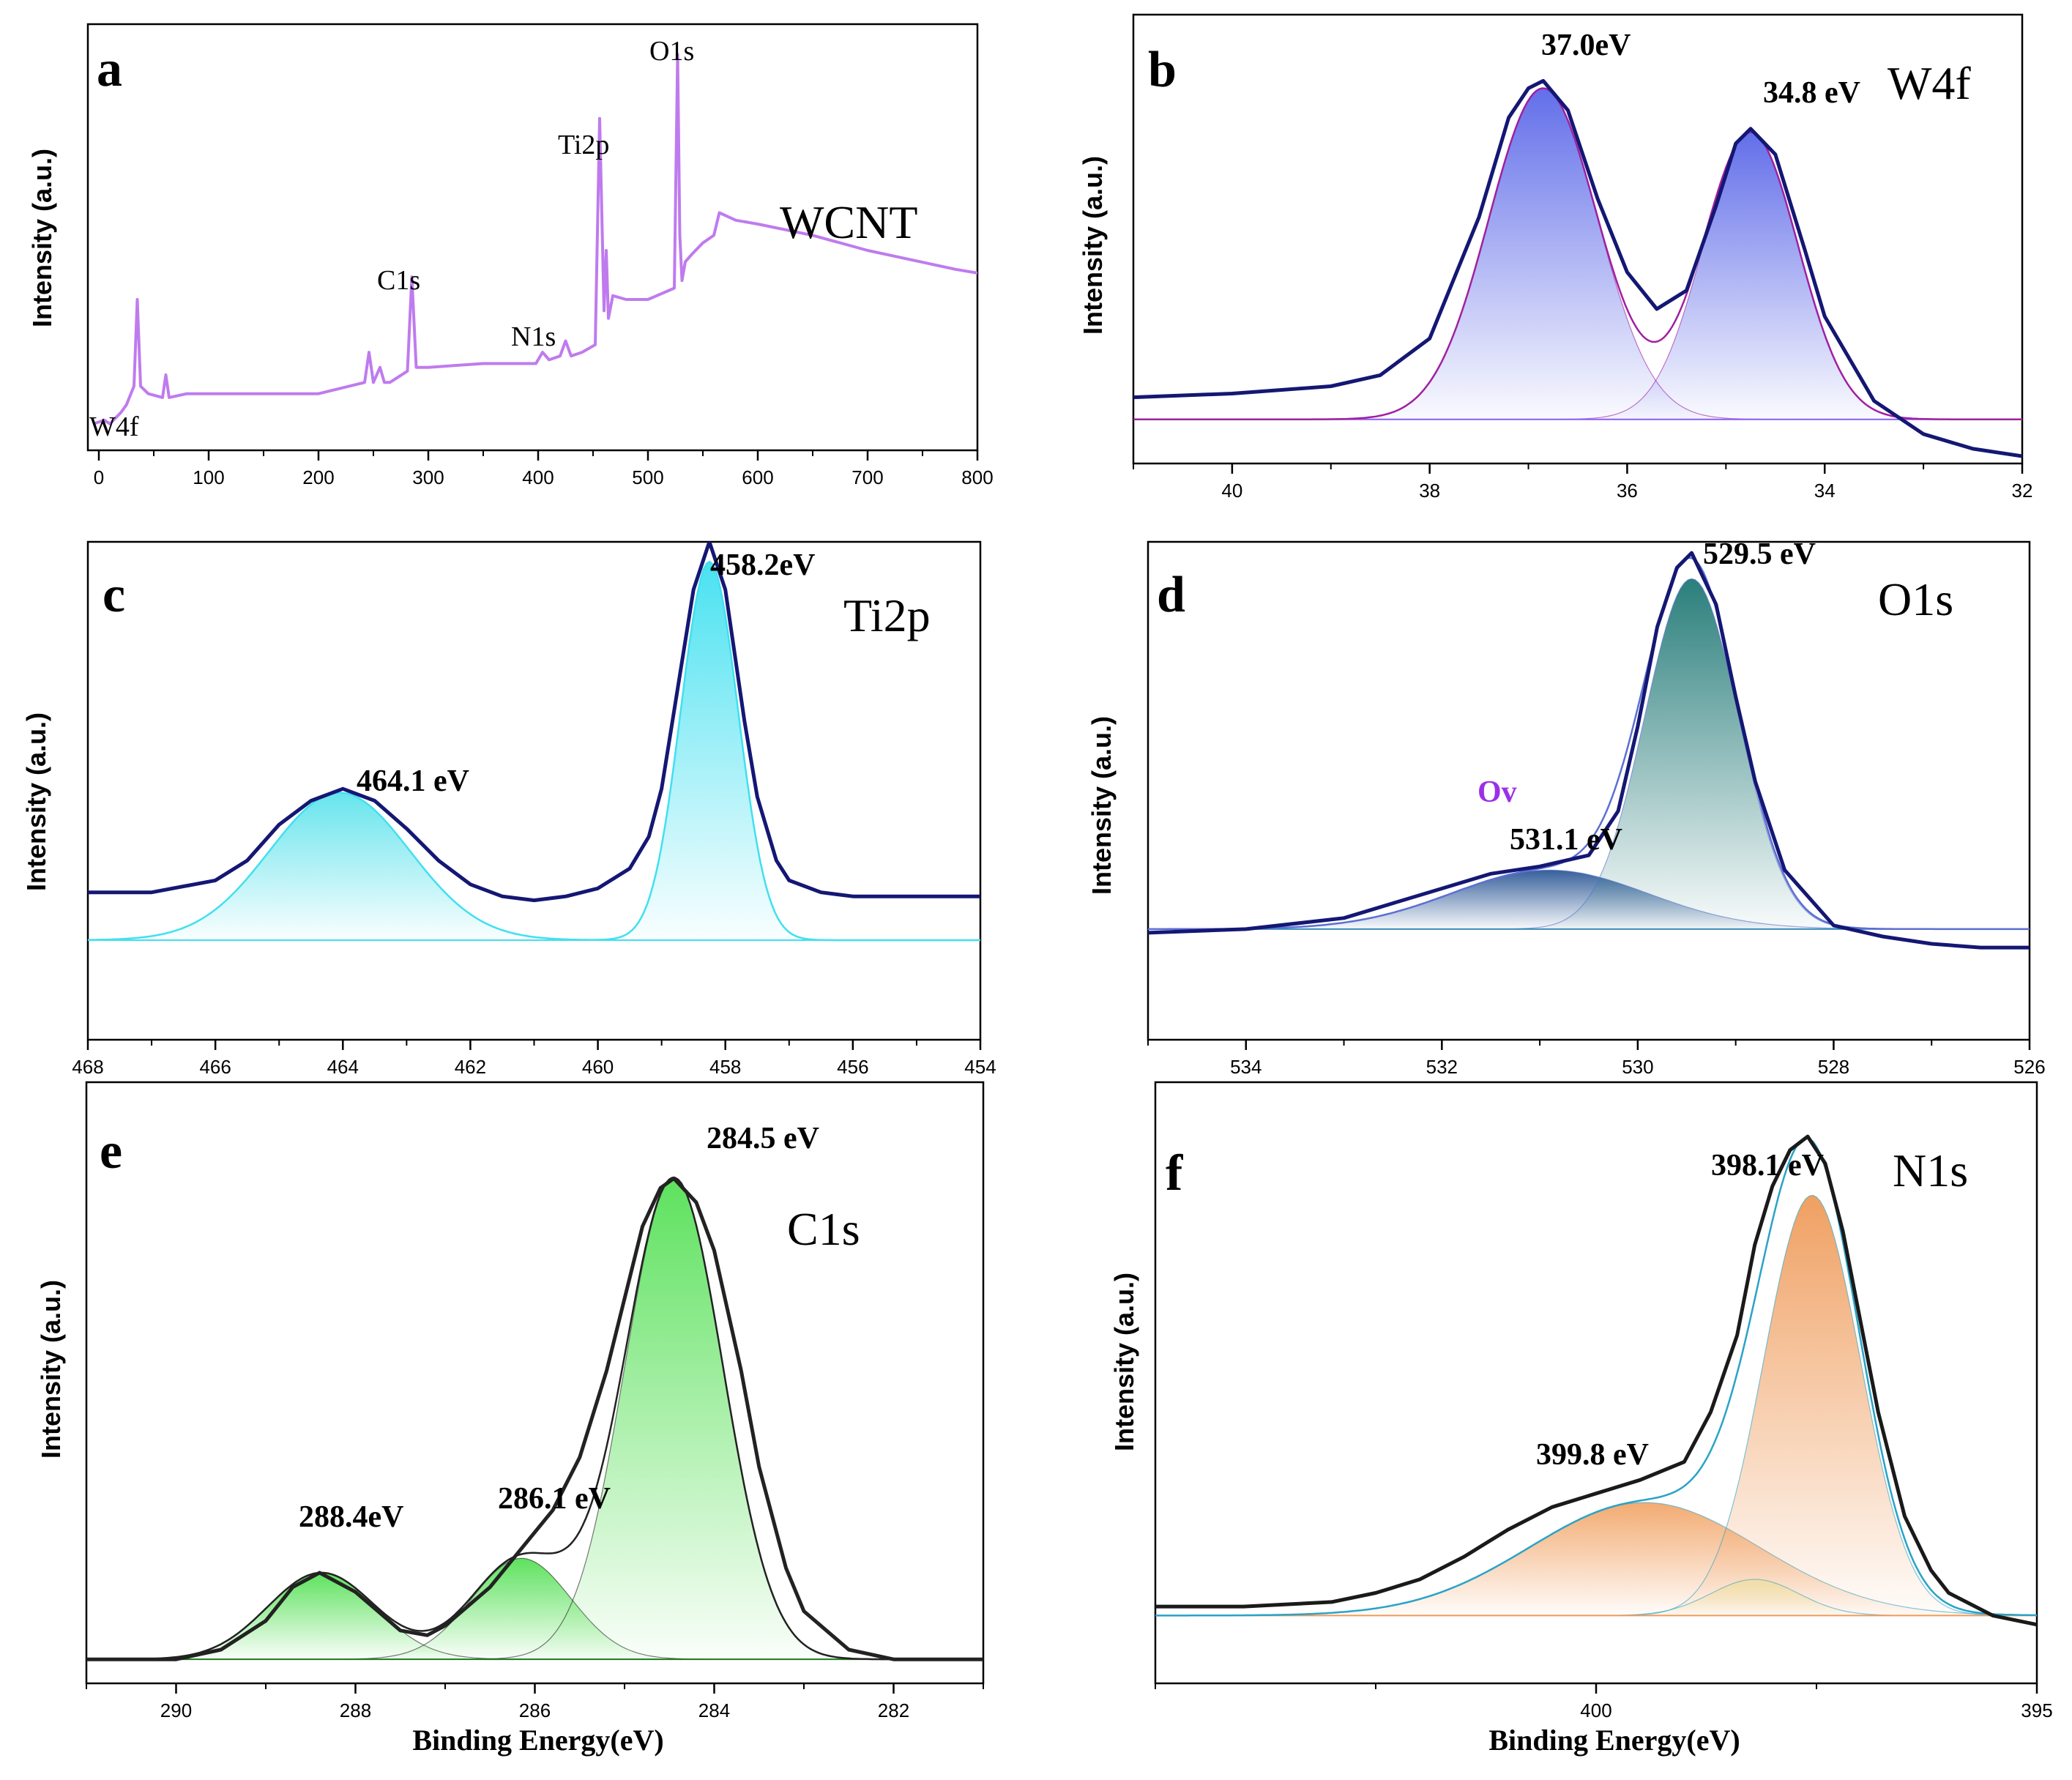 The height and width of the screenshot is (1780, 2072). Describe the element at coordinates (762, 565) in the screenshot. I see `peak-label: 458.2eV` at that location.